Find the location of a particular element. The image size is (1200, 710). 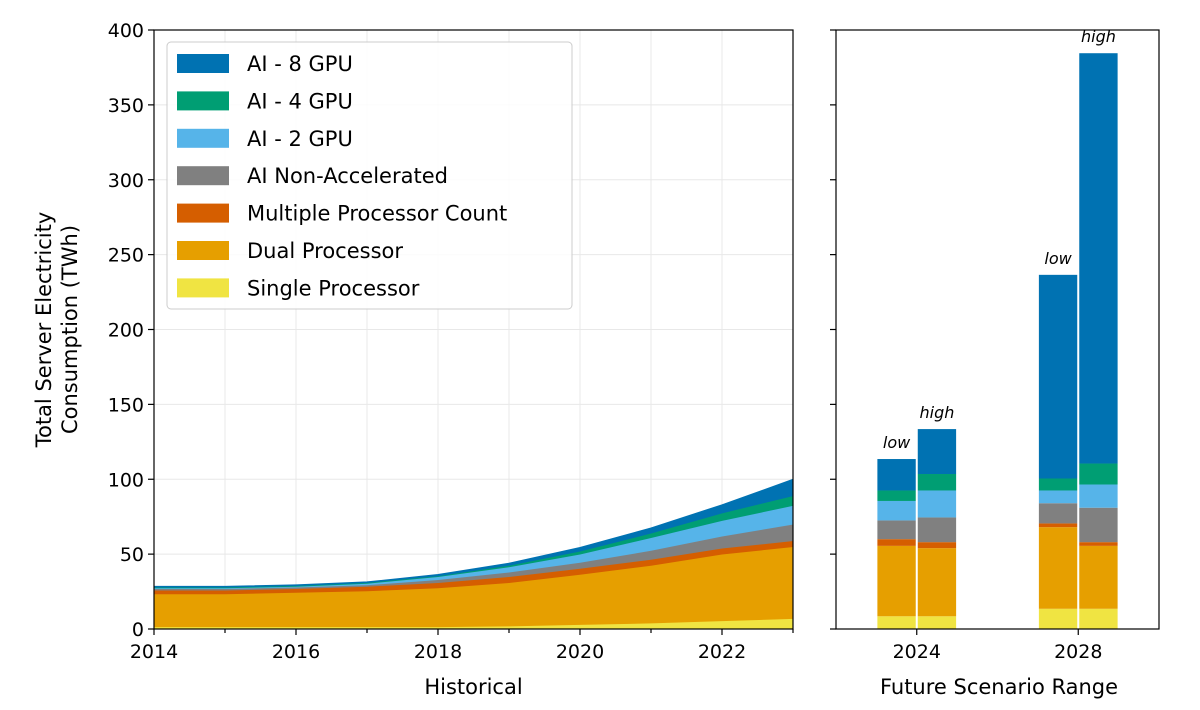

x-tick-label: 2018 is located at coordinates (438, 652).